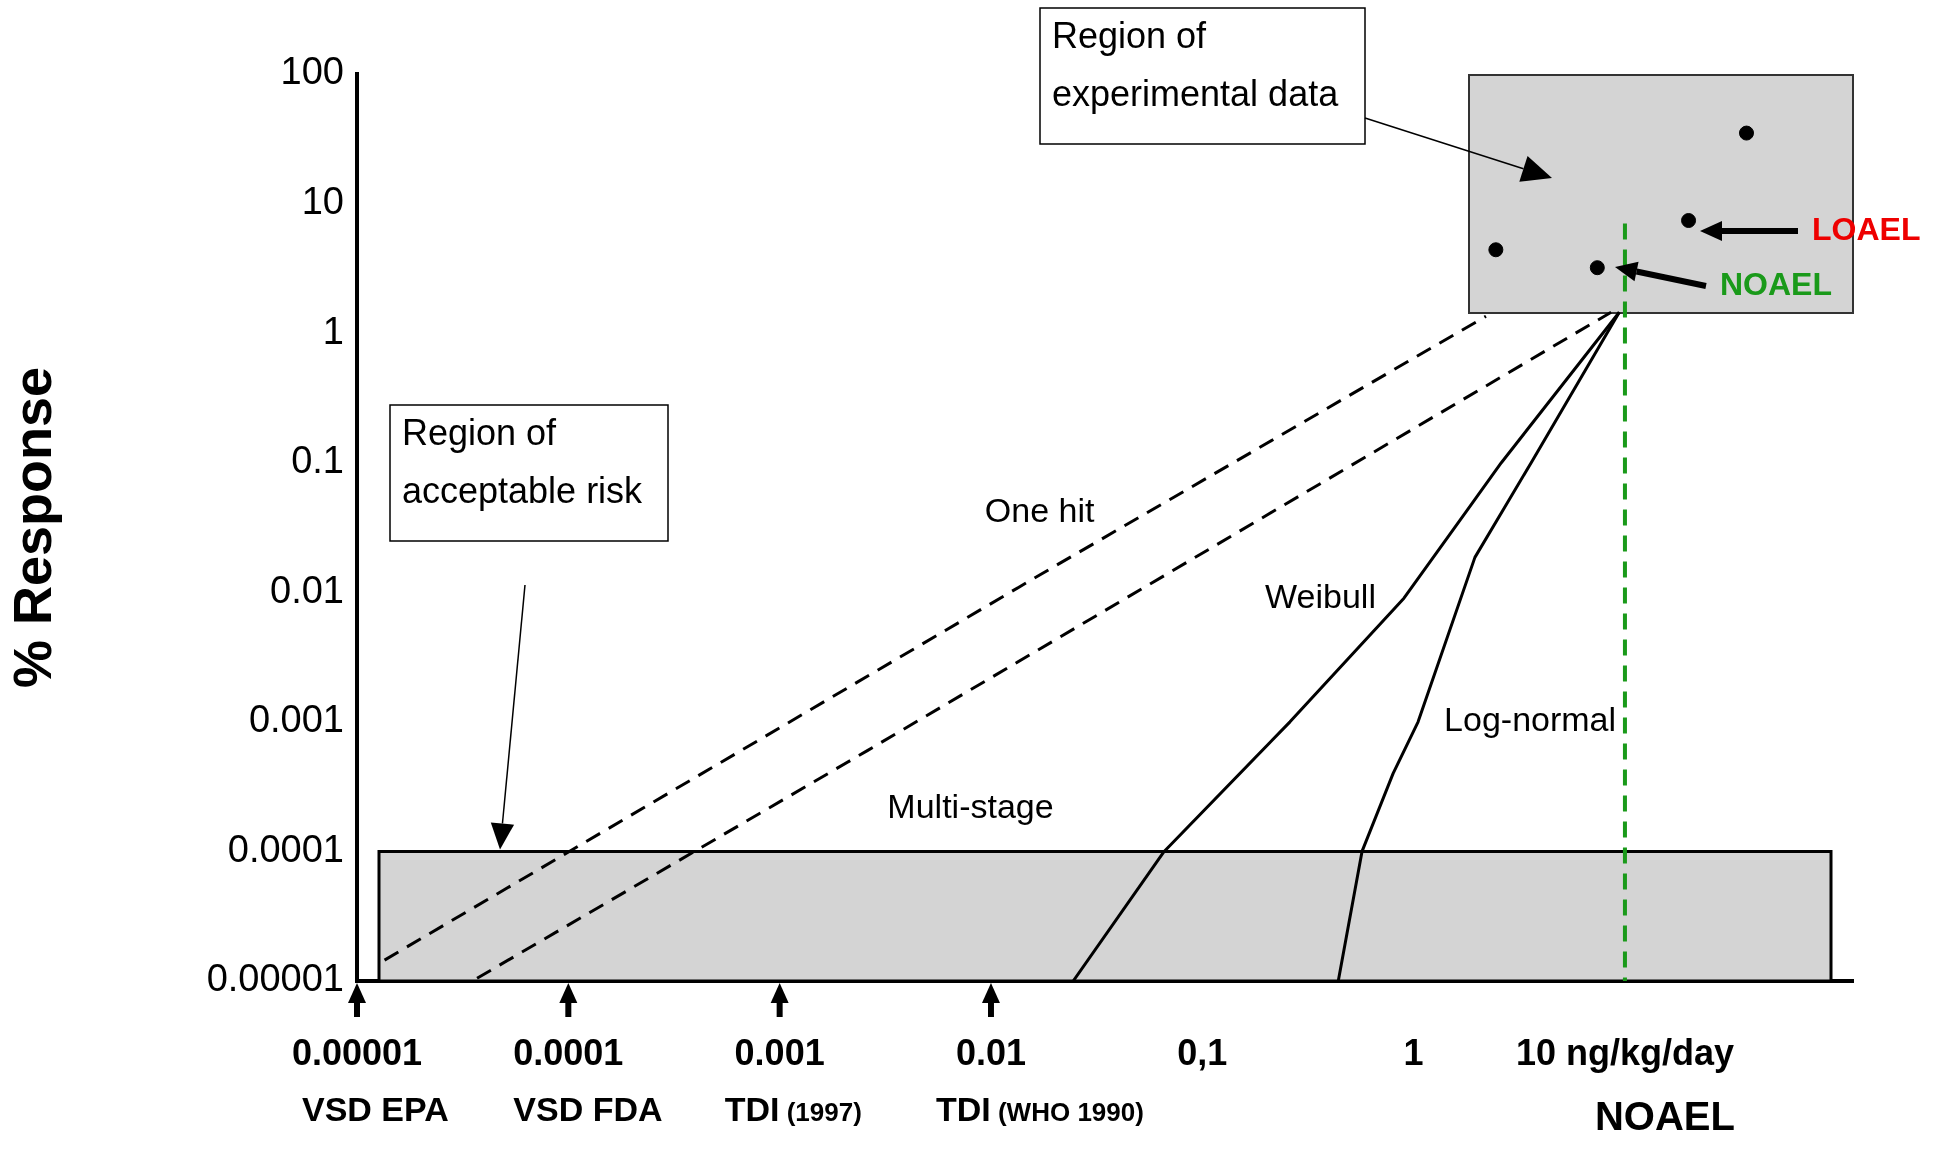  I want to click on y-tick-label: 0.00001, so click(275, 978).